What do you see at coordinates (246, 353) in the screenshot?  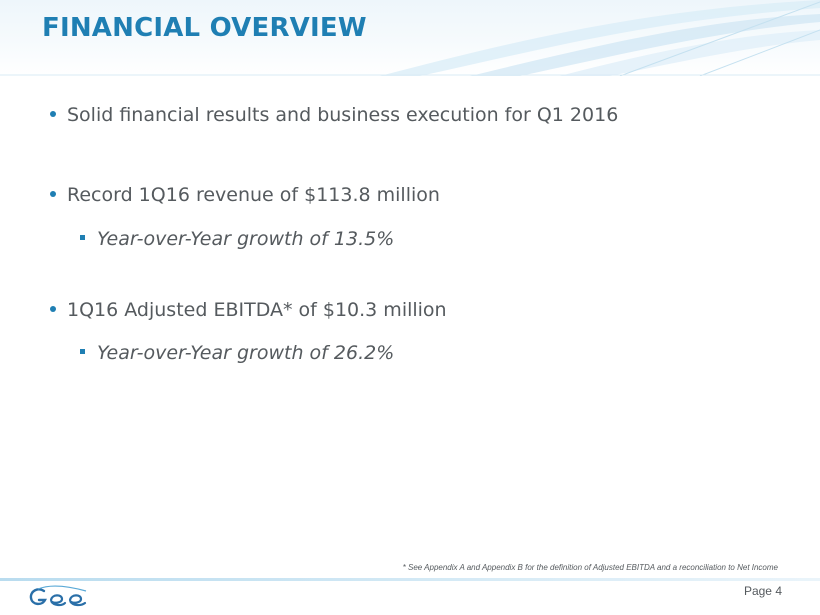 I see `sub-bullet-text: Year-over-Year growth of 26.2%` at bounding box center [246, 353].